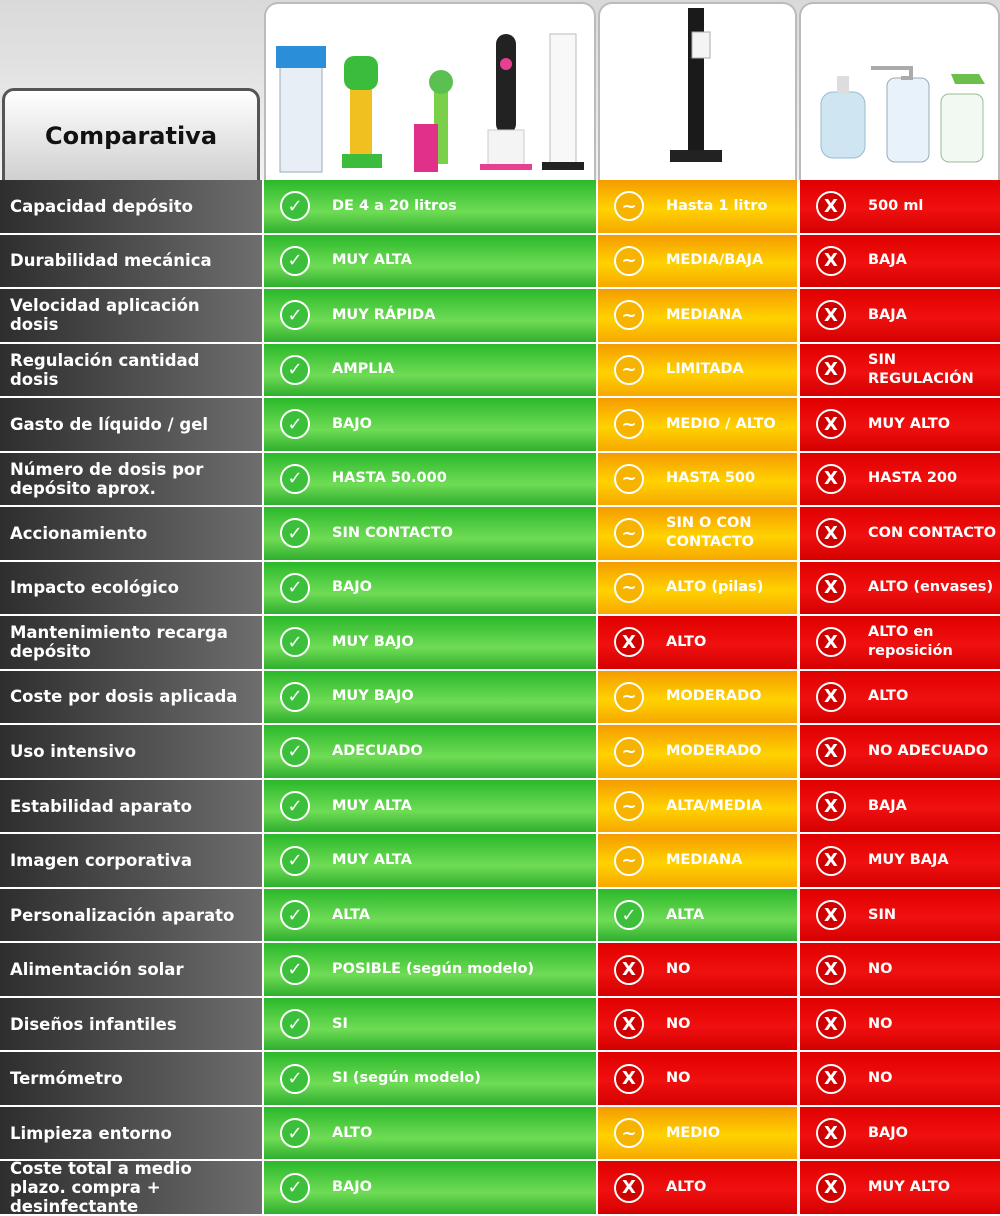 This screenshot has width=1000, height=1216. I want to click on cell-text: ALTO en reposición, so click(910, 642).